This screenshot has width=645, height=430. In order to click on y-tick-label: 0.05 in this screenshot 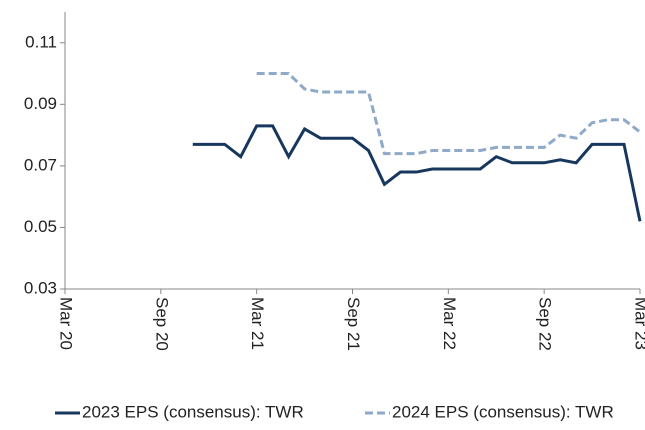, I will do `click(40, 226)`.